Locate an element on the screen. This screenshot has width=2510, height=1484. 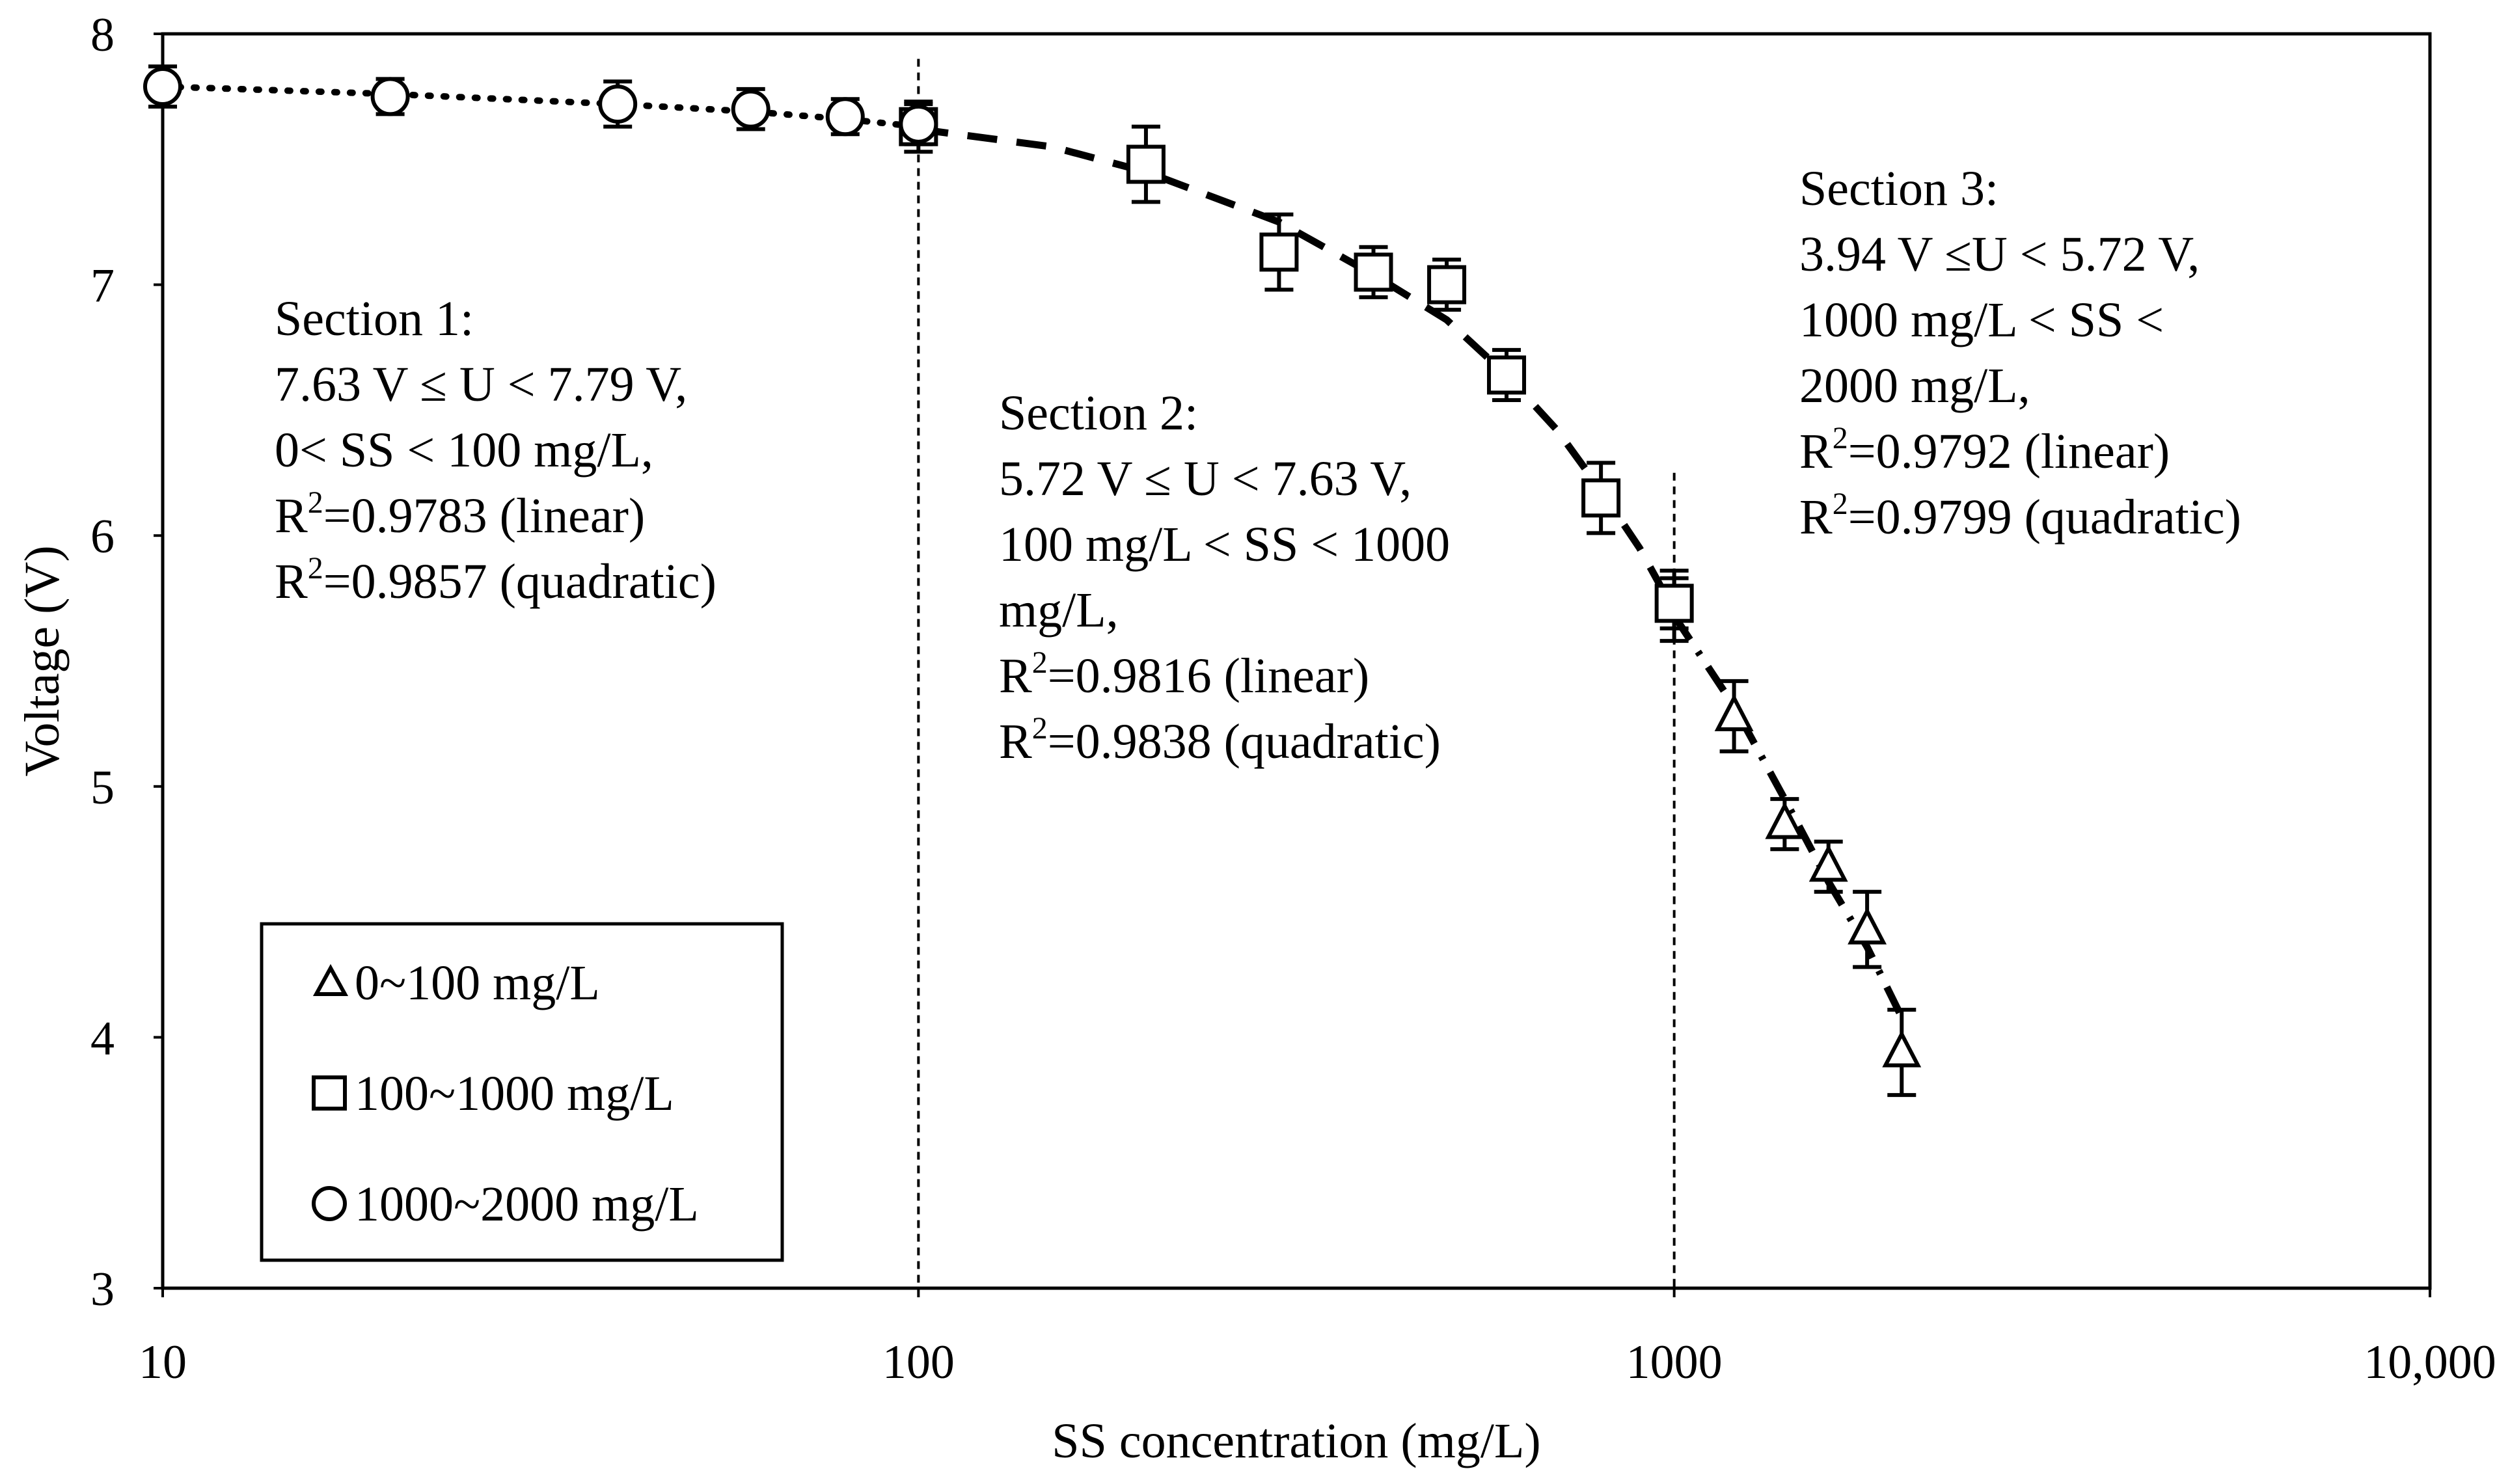
annotation-value: =0.9799 (quadratic) is located at coordinates (2045, 517).